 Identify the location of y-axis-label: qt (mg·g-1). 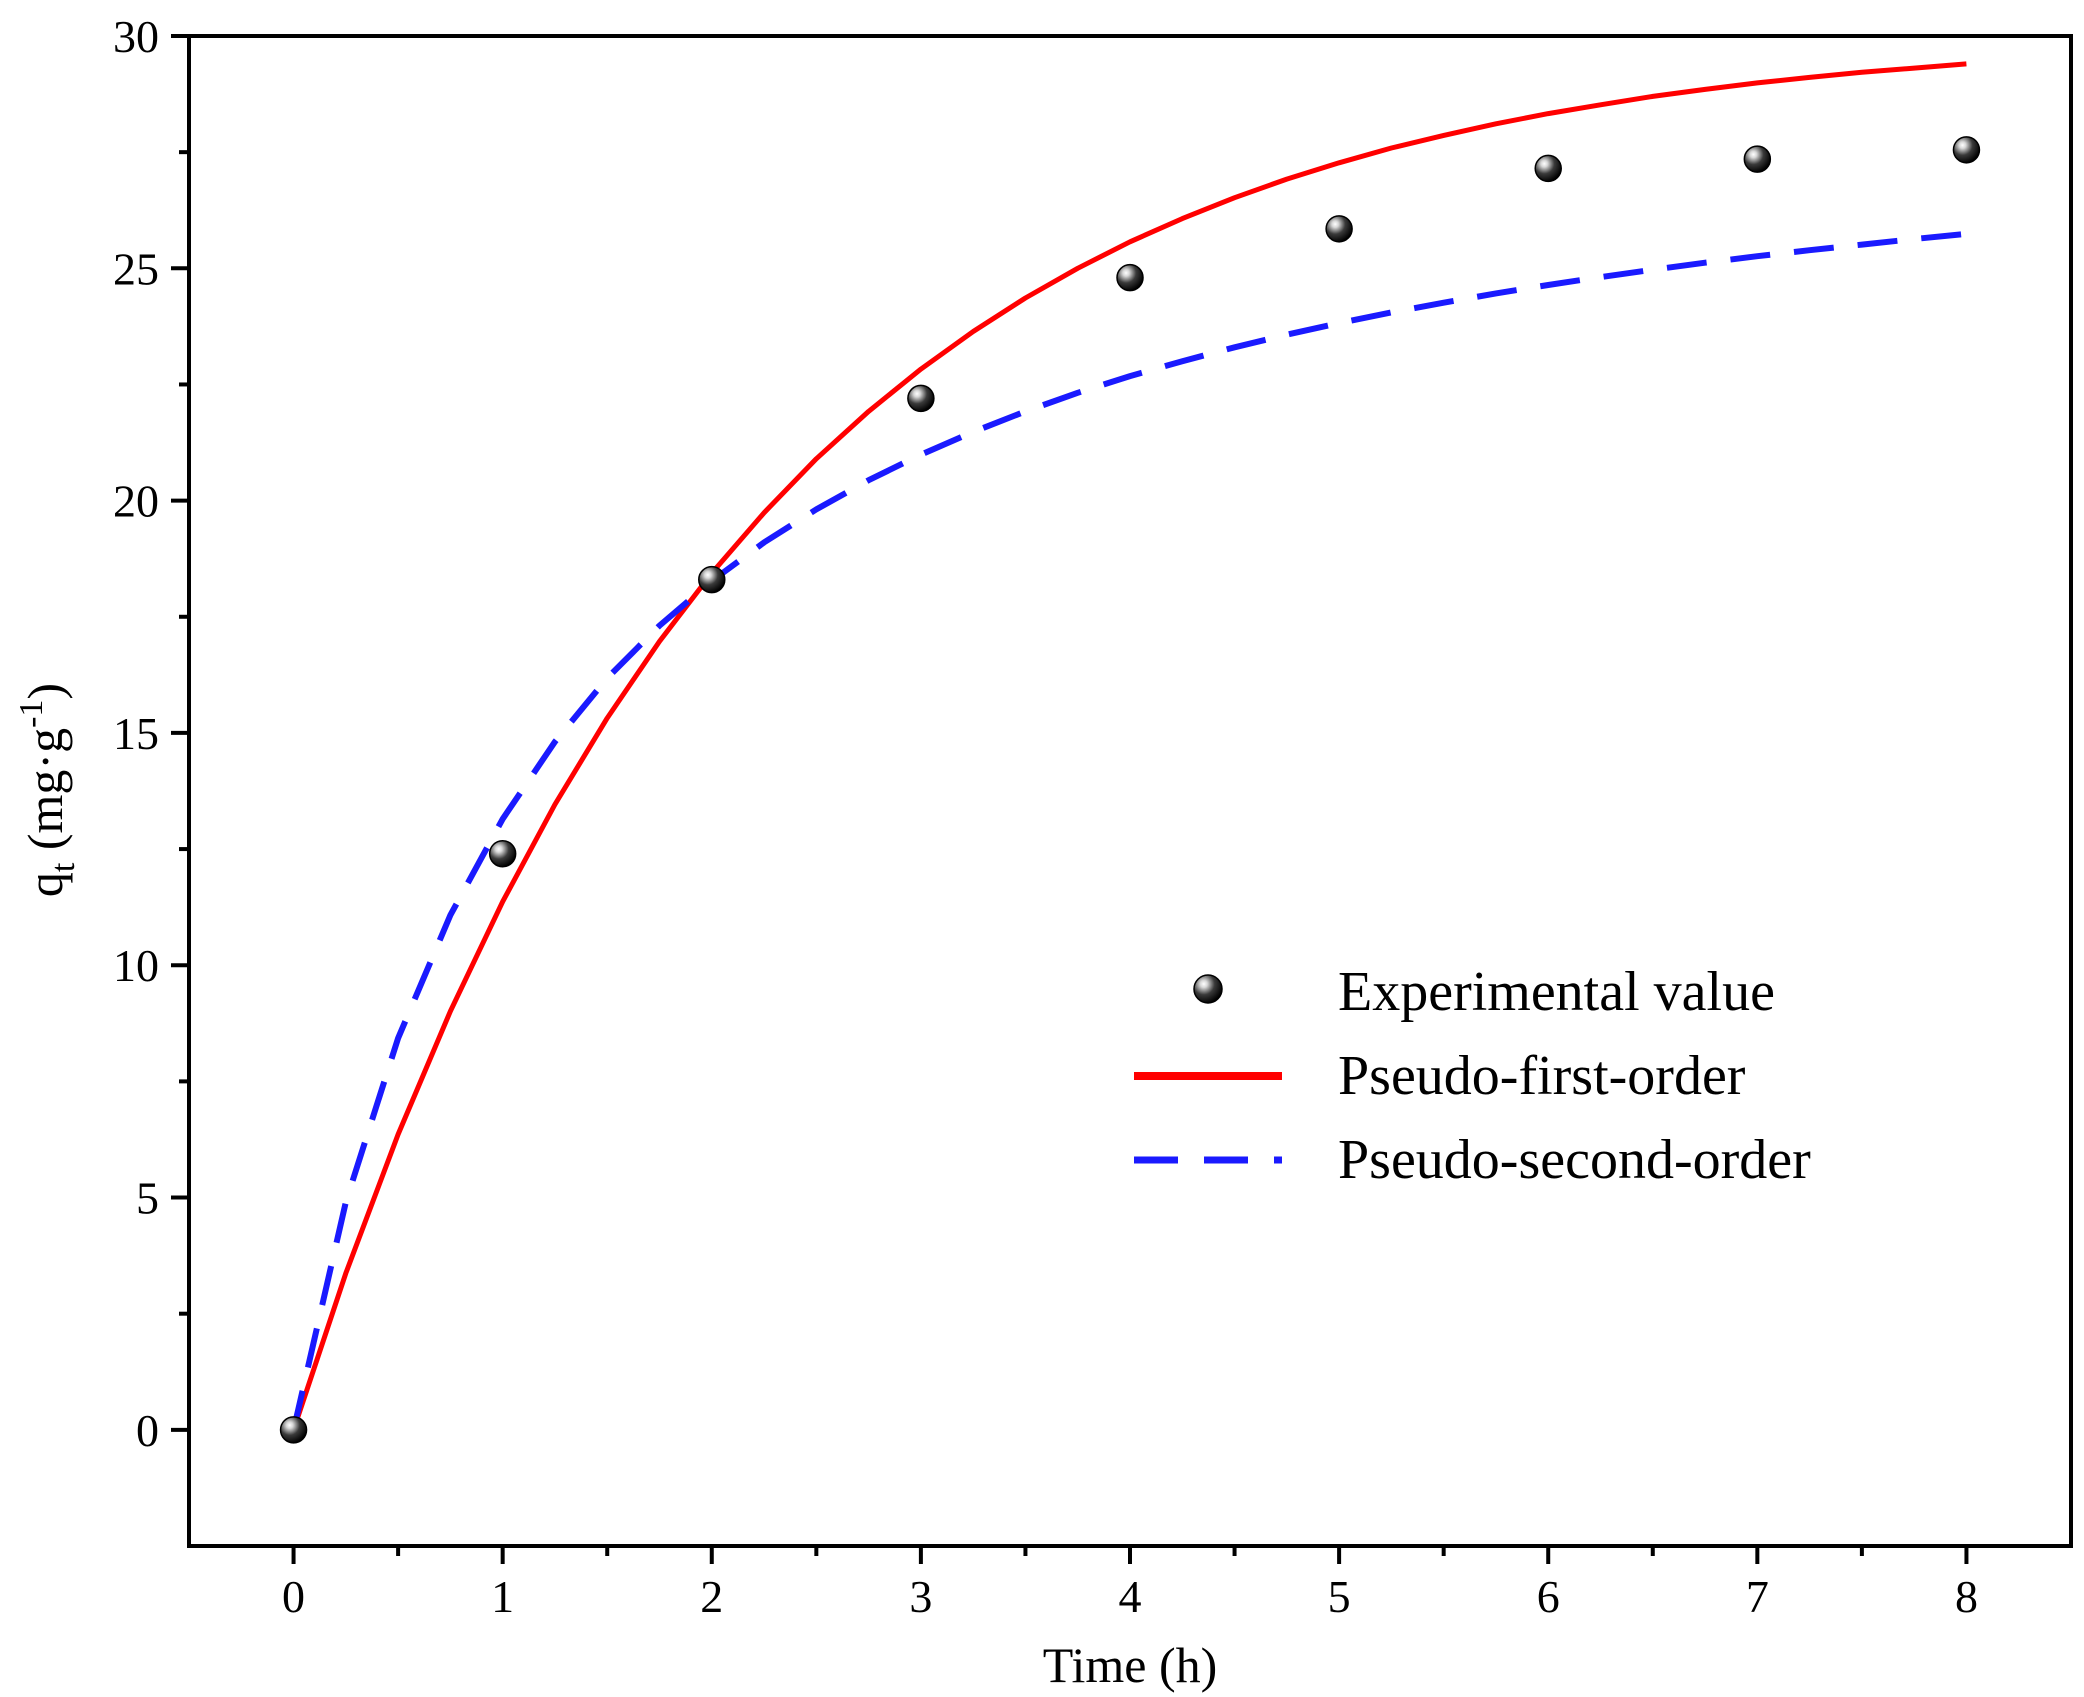
(47, 790).